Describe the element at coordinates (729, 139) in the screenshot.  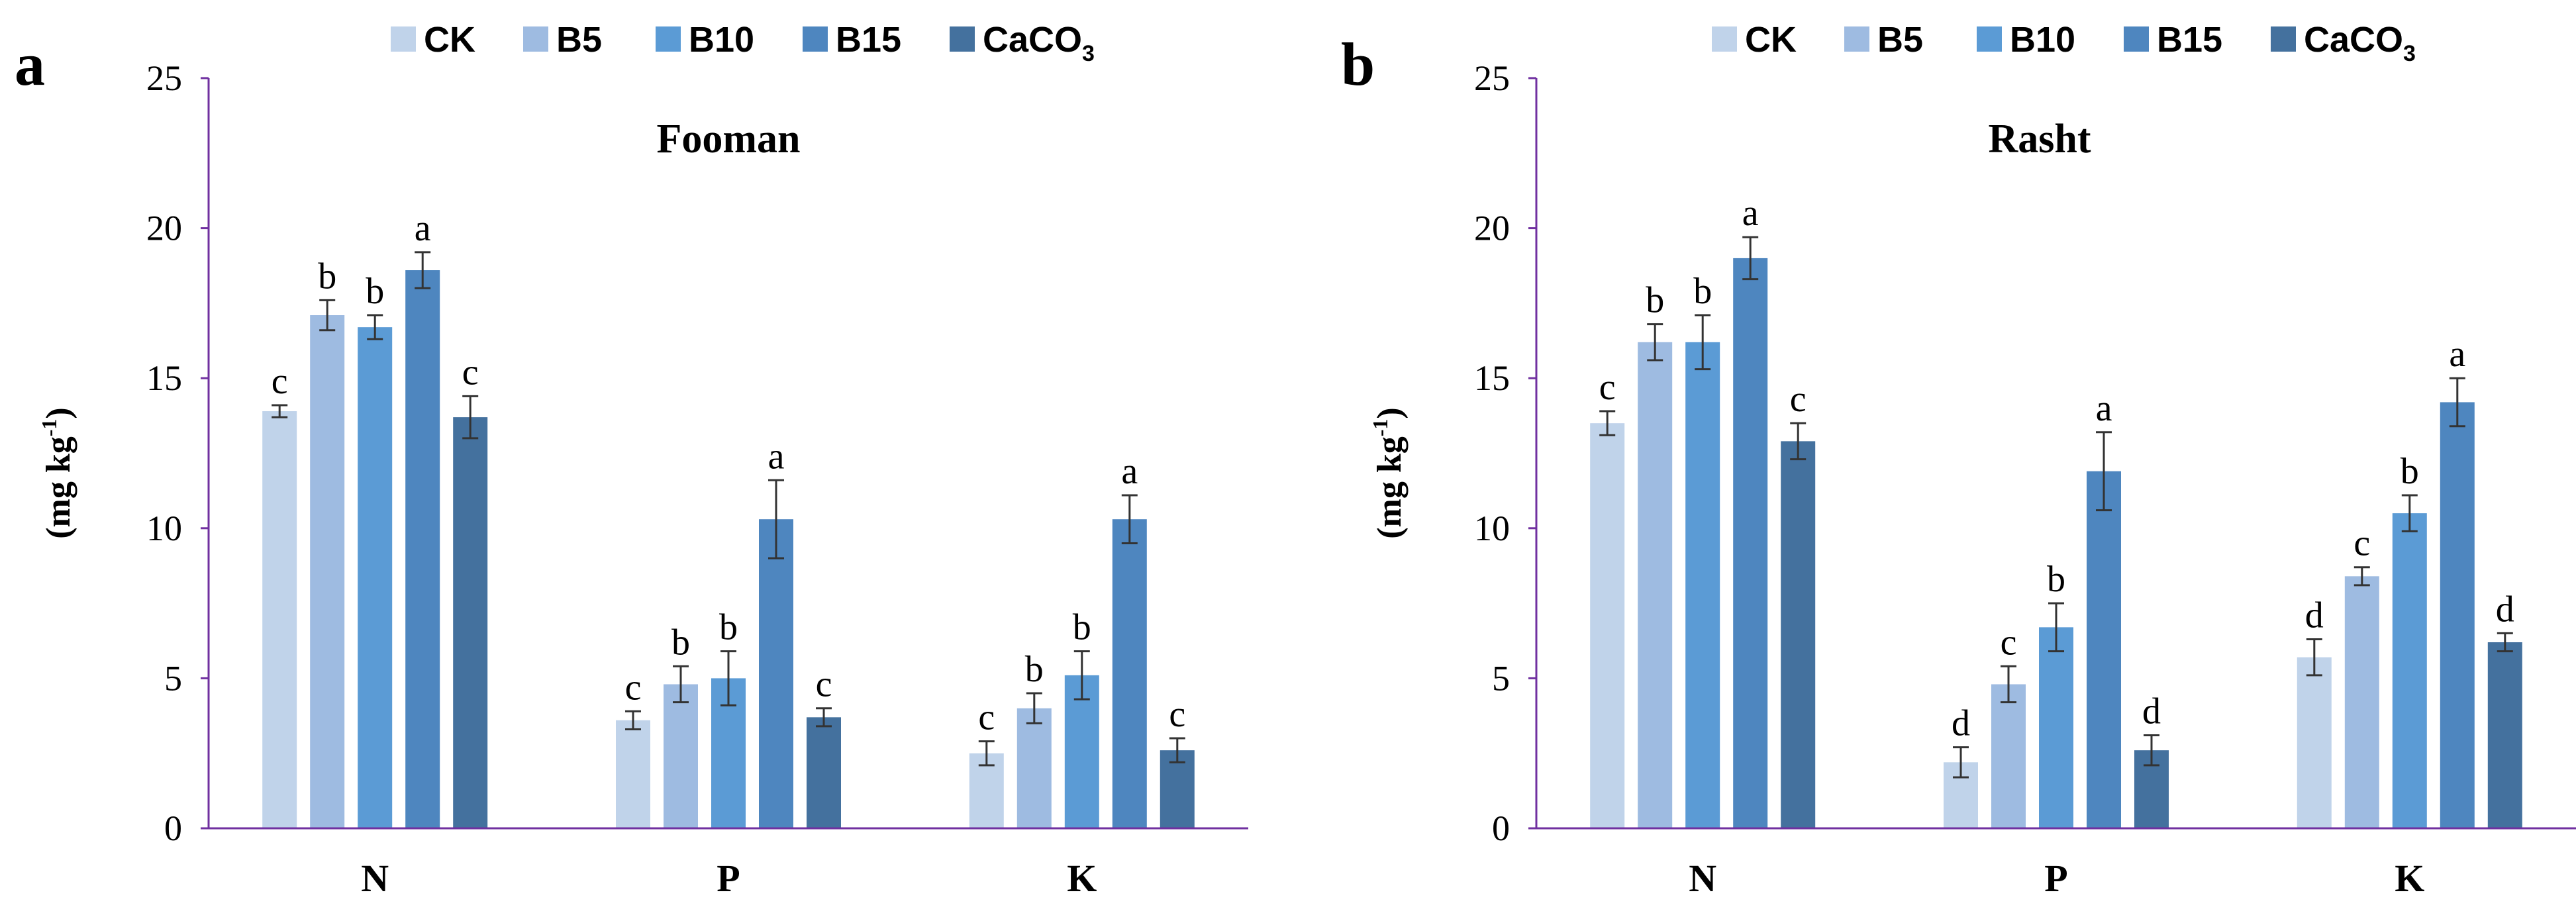
I see `chart-title-a: Fooman` at that location.